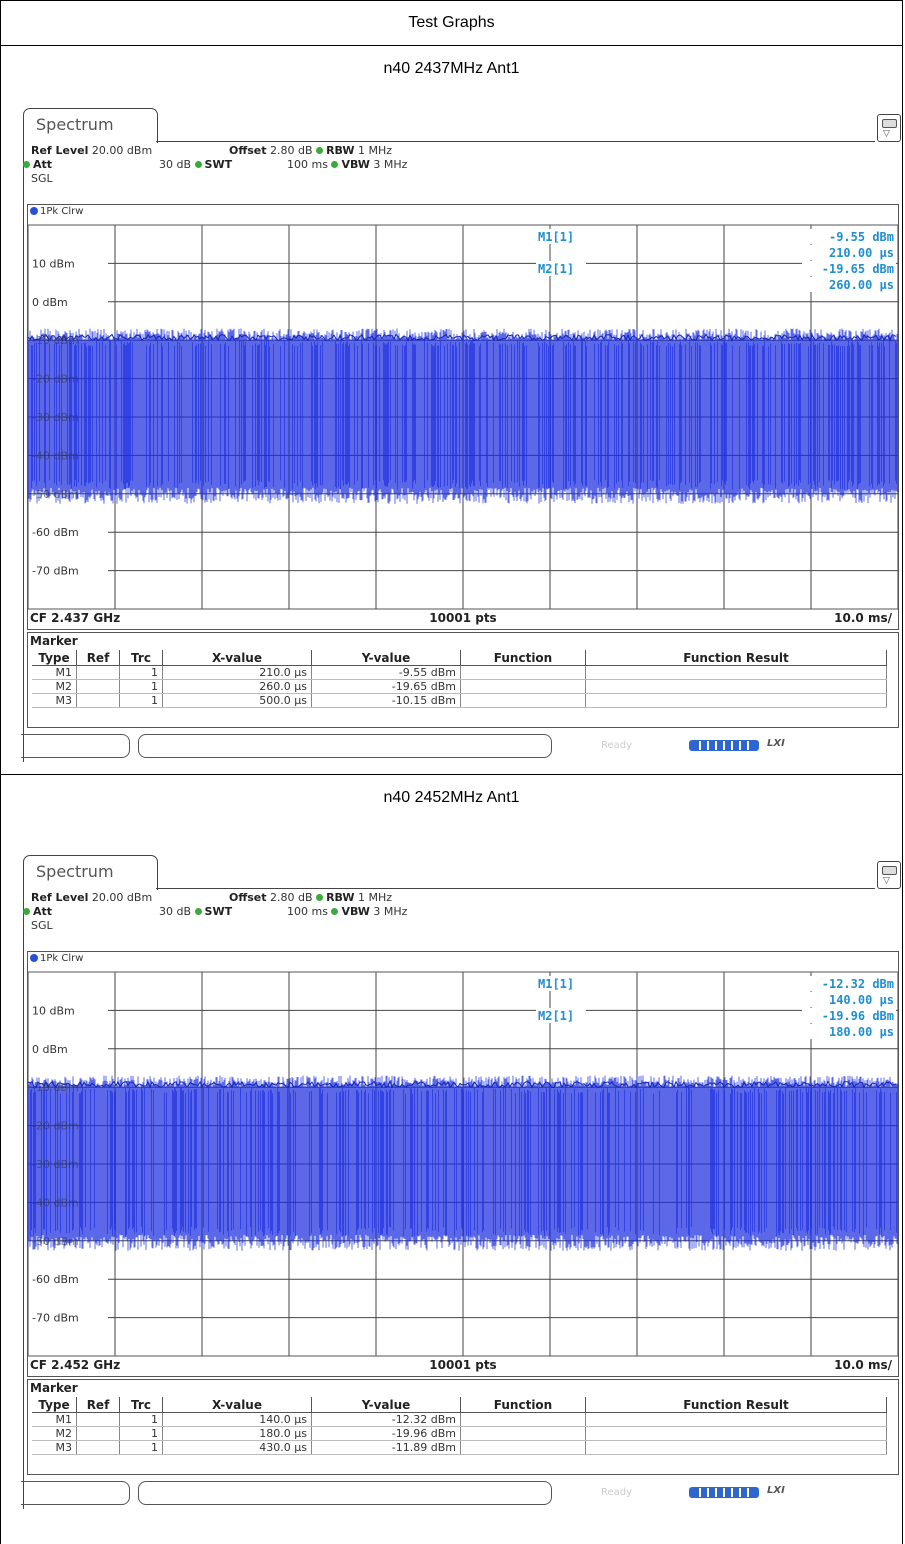  I want to click on marker-readout-m2-label: M2[1], so click(556, 269).